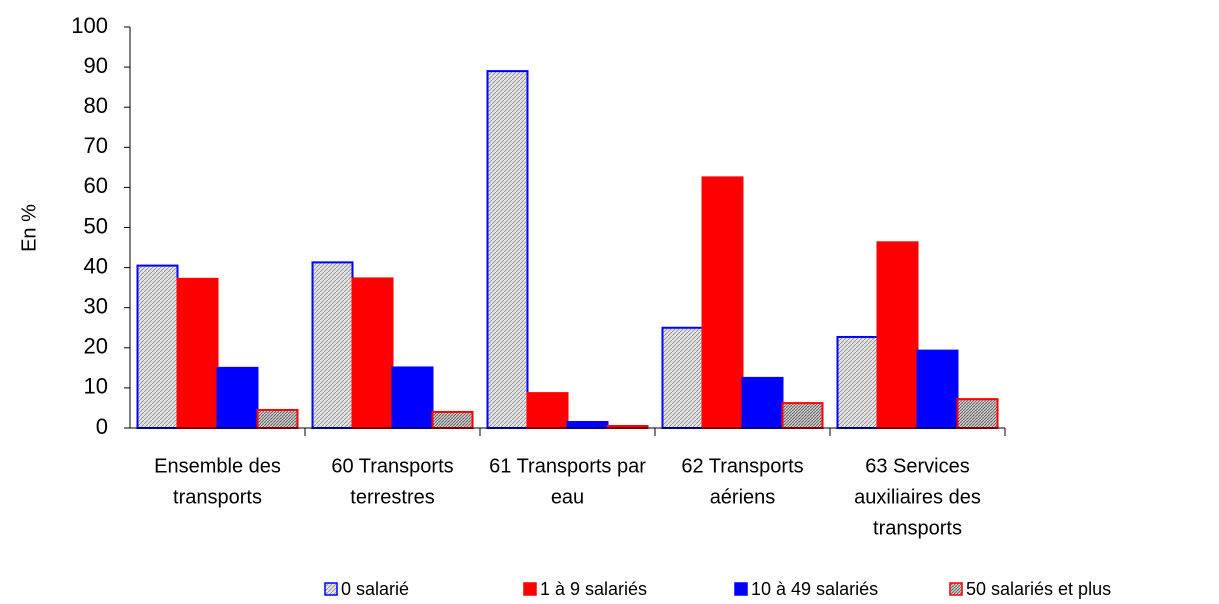 The image size is (1219, 604). I want to click on x-tick-label: 60 Transports, so click(392, 466).